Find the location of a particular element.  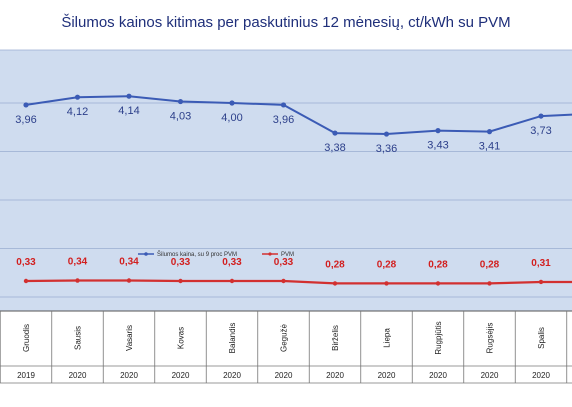

category-label: Kovas is located at coordinates (181, 338).